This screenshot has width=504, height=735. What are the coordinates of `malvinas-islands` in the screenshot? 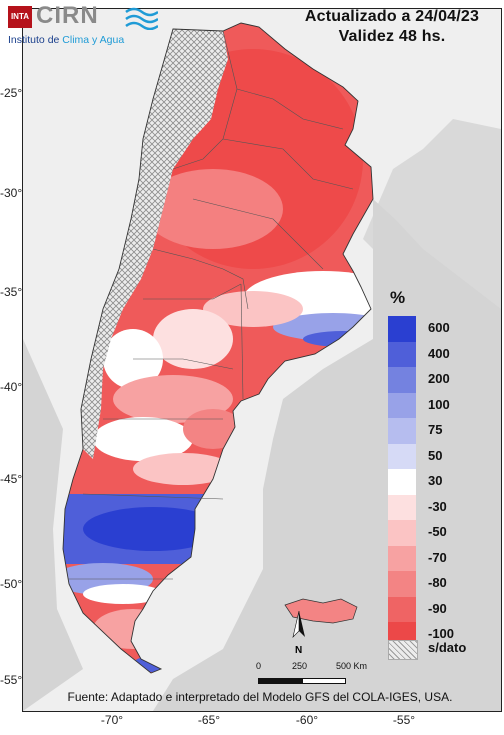 It's located at (321, 611).